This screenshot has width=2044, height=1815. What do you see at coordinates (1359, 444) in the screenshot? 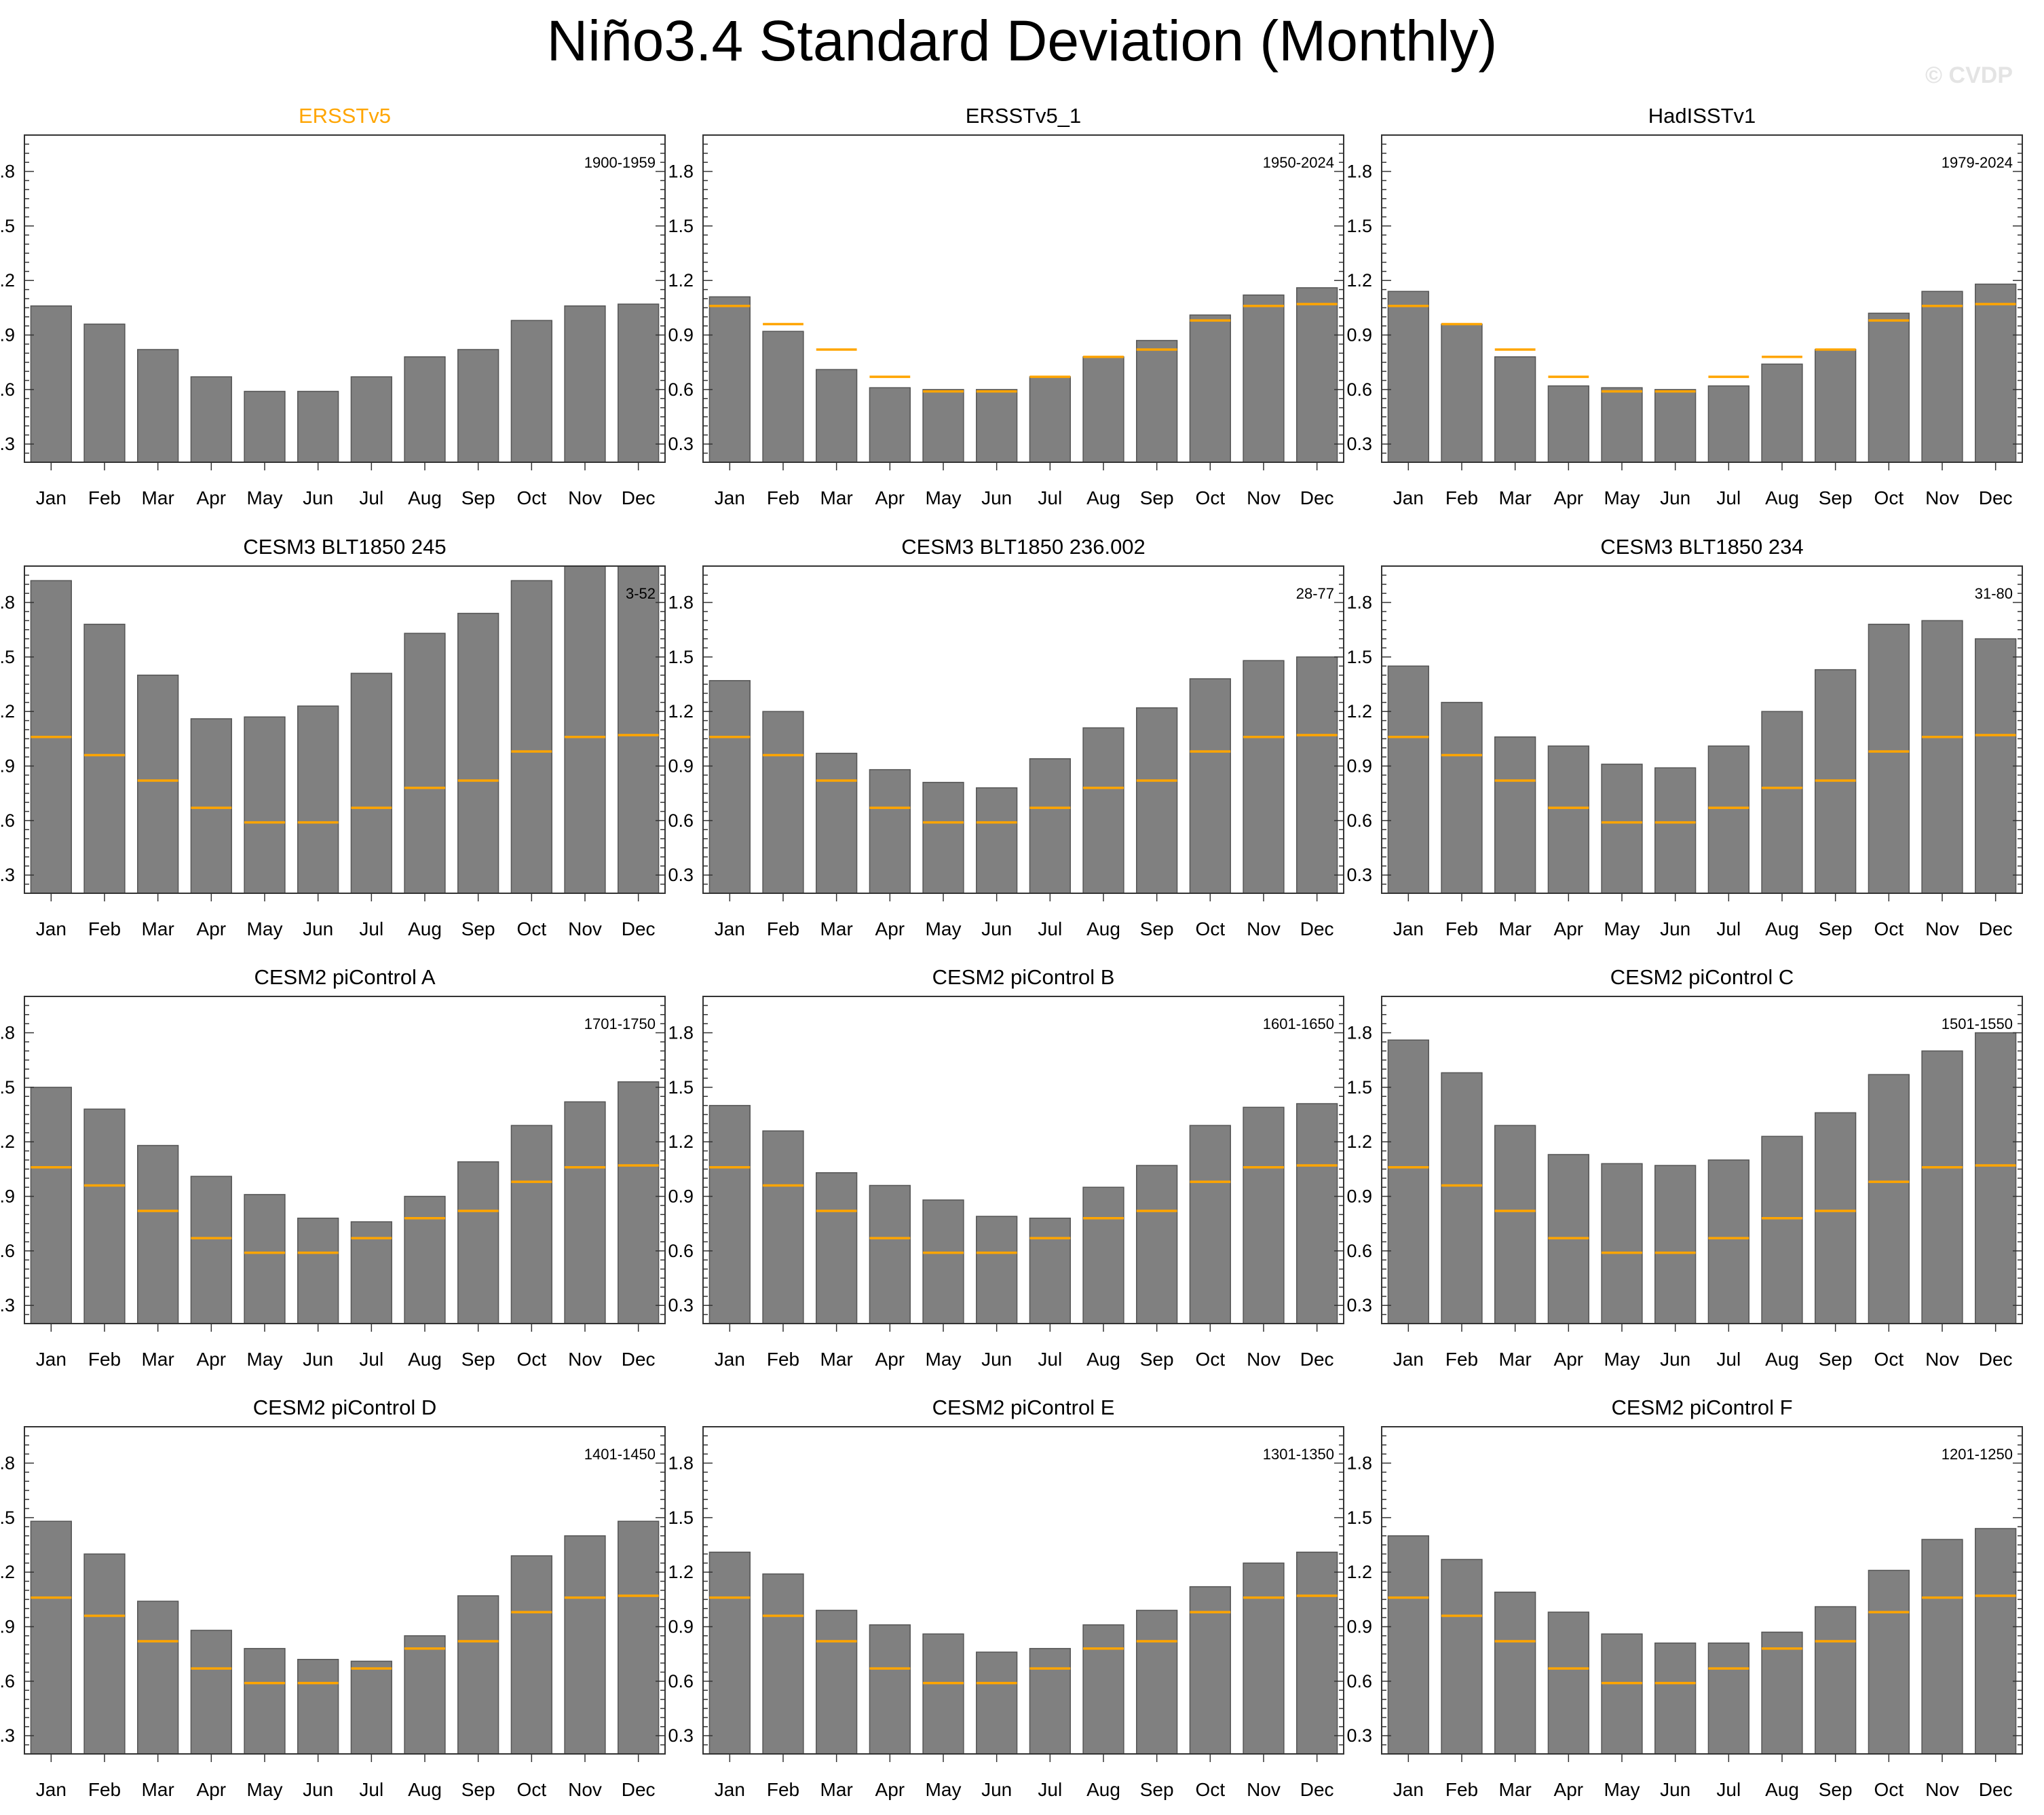
I see `y-tick-label: 0.3` at bounding box center [1359, 444].